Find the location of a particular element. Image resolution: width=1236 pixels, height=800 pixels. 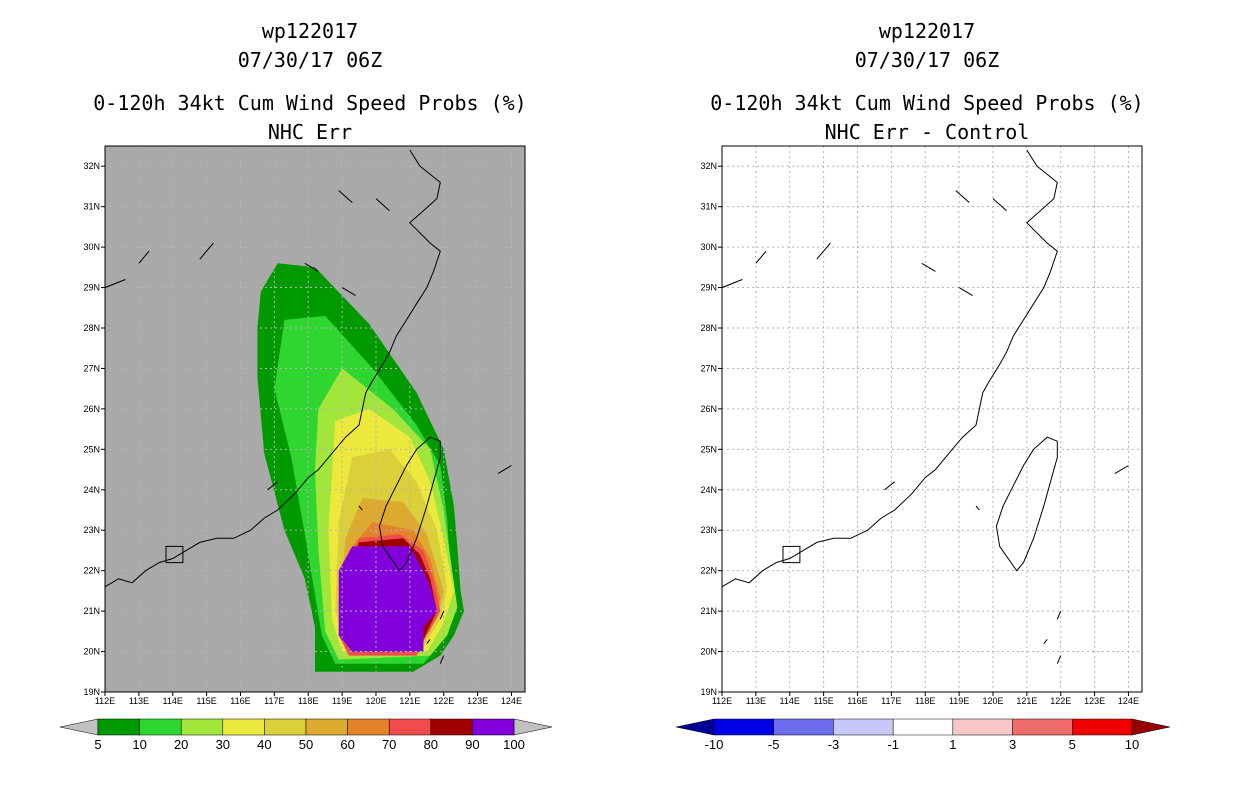

colorbar-label: 40 is located at coordinates (264, 744).